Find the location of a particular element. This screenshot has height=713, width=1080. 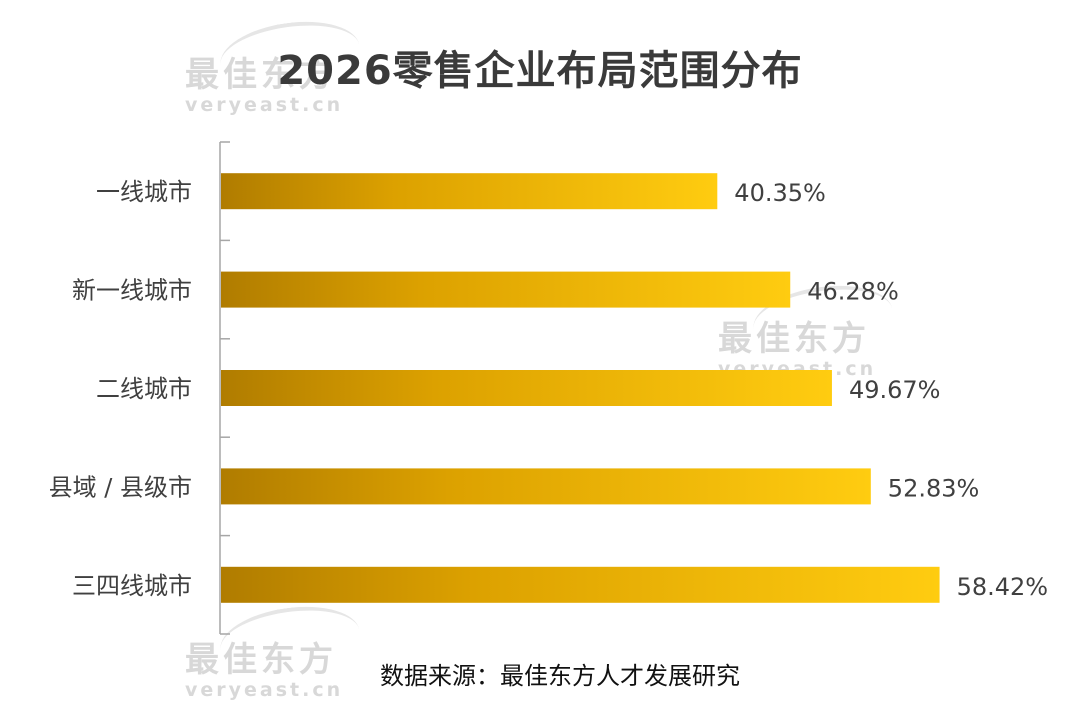

category-label: 二线城市 is located at coordinates (144, 389).